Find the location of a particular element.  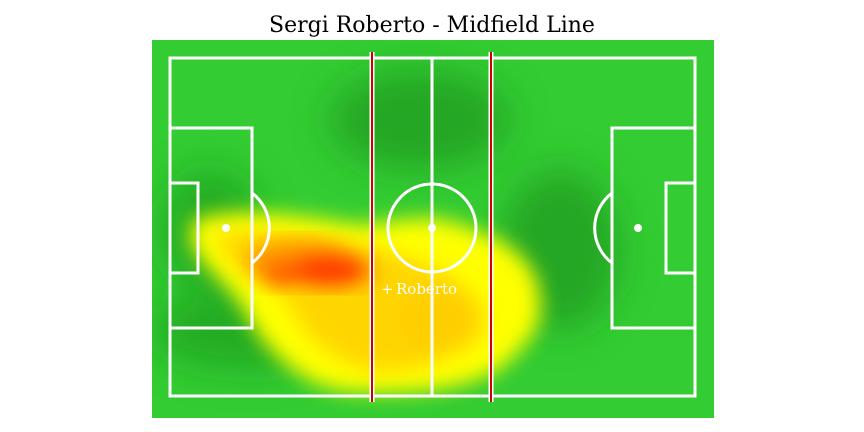

player-marker: + Roberto is located at coordinates (419, 289).